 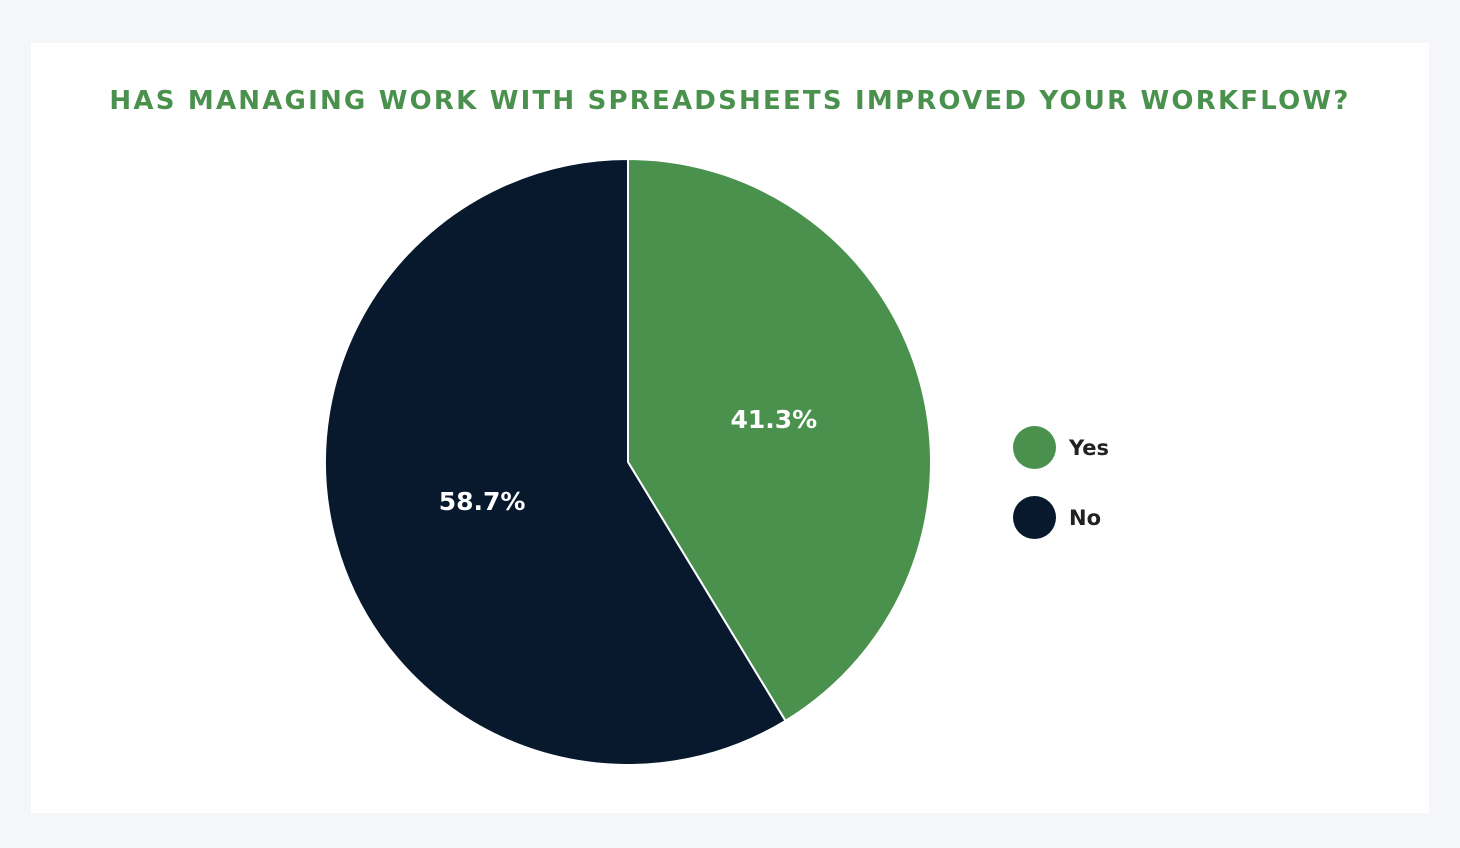 I want to click on chart-legend: Yes No, so click(x=1061, y=496).